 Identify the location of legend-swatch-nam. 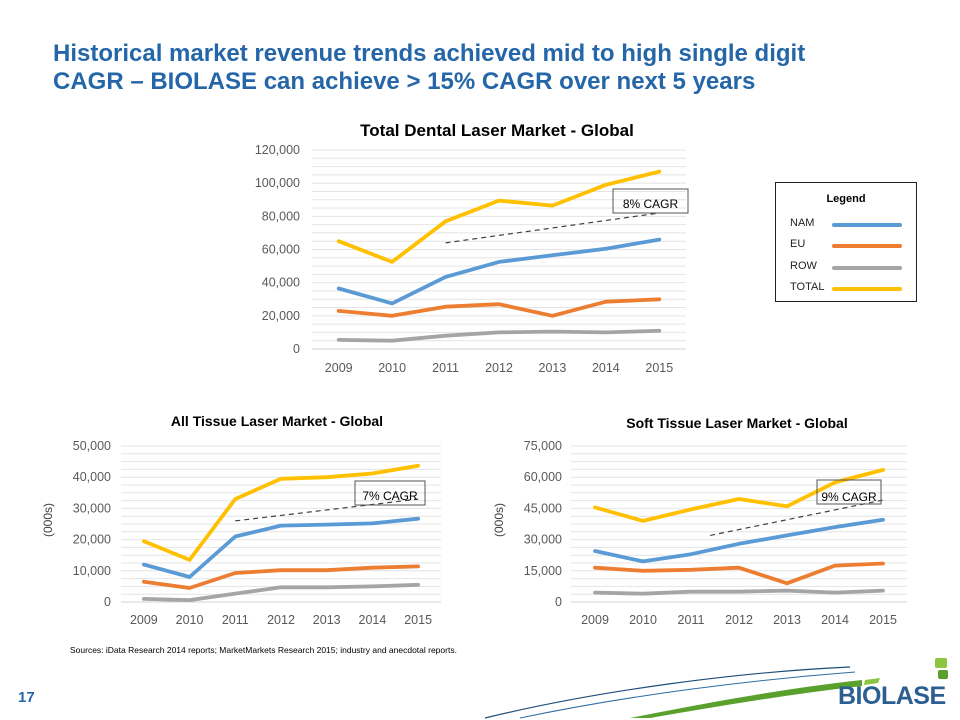
(867, 225).